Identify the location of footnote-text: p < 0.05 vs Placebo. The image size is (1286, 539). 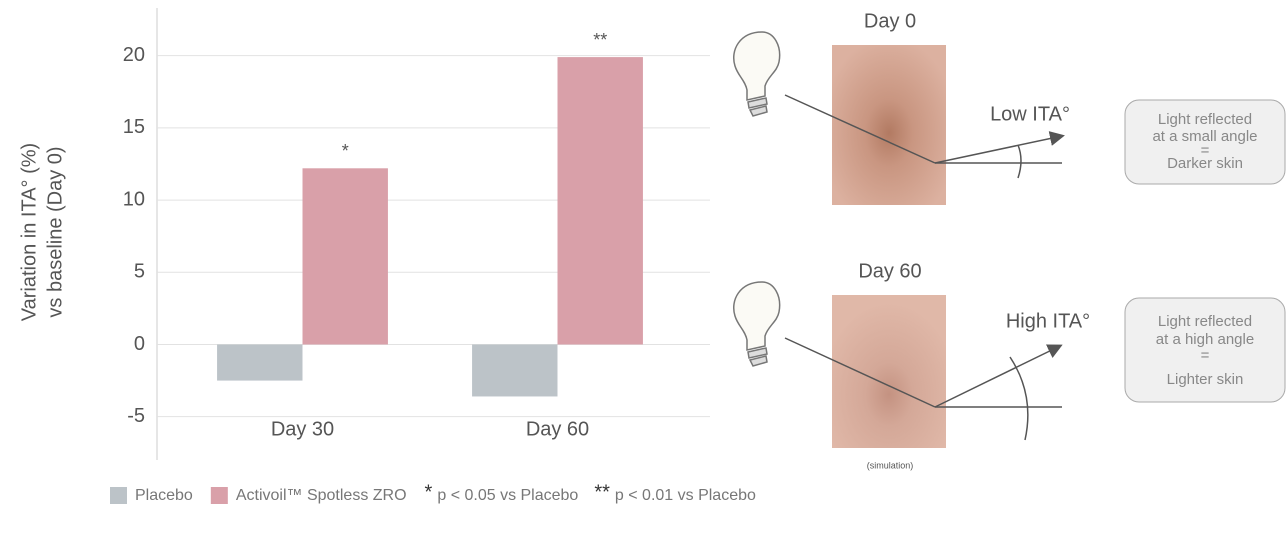
(507, 495).